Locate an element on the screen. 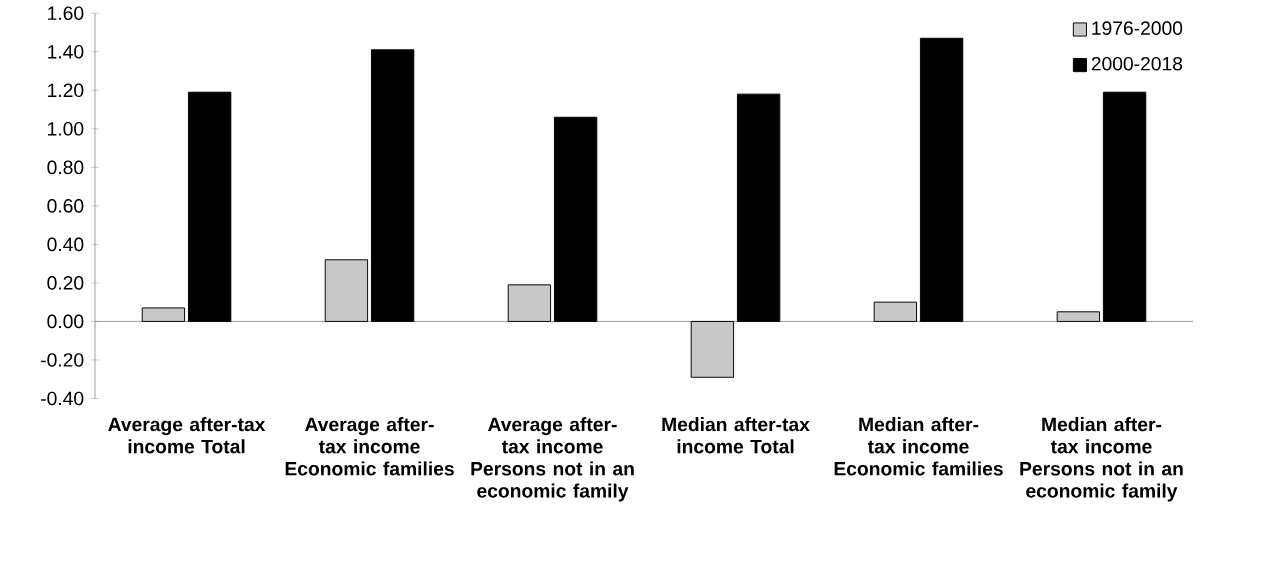 This screenshot has width=1288, height=583. x-tick-label: Average after-tax income Total is located at coordinates (187, 435).